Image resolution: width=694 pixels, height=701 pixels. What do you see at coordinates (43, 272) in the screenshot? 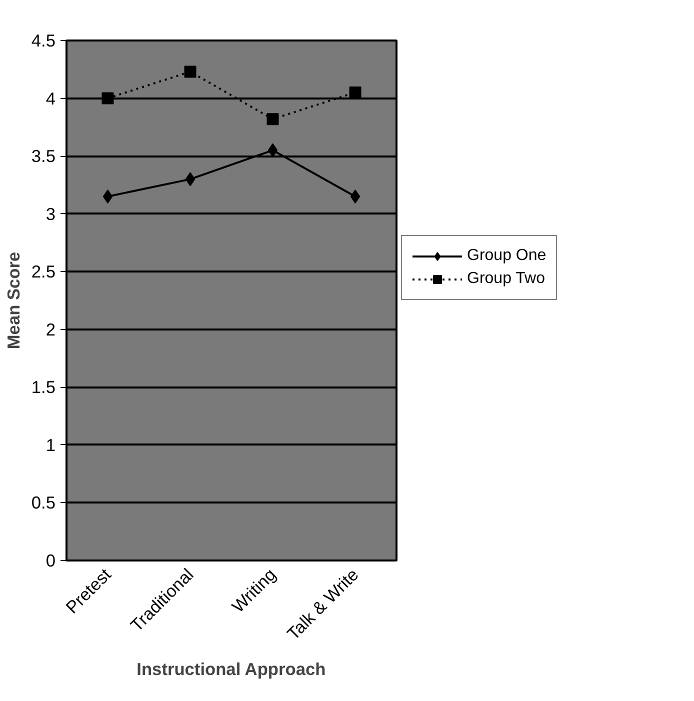
I see `y-tick-label: 2.5` at bounding box center [43, 272].